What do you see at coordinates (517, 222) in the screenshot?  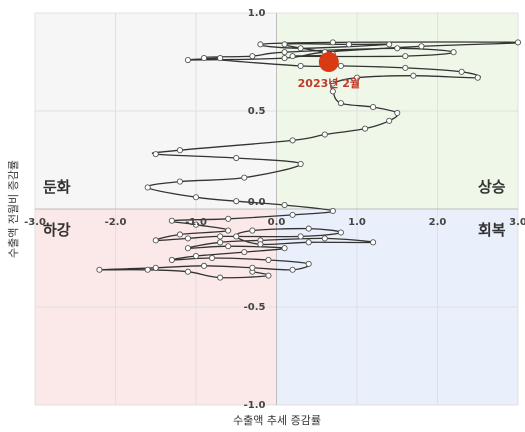 I see `x-tick-label: 3.0` at bounding box center [517, 222].